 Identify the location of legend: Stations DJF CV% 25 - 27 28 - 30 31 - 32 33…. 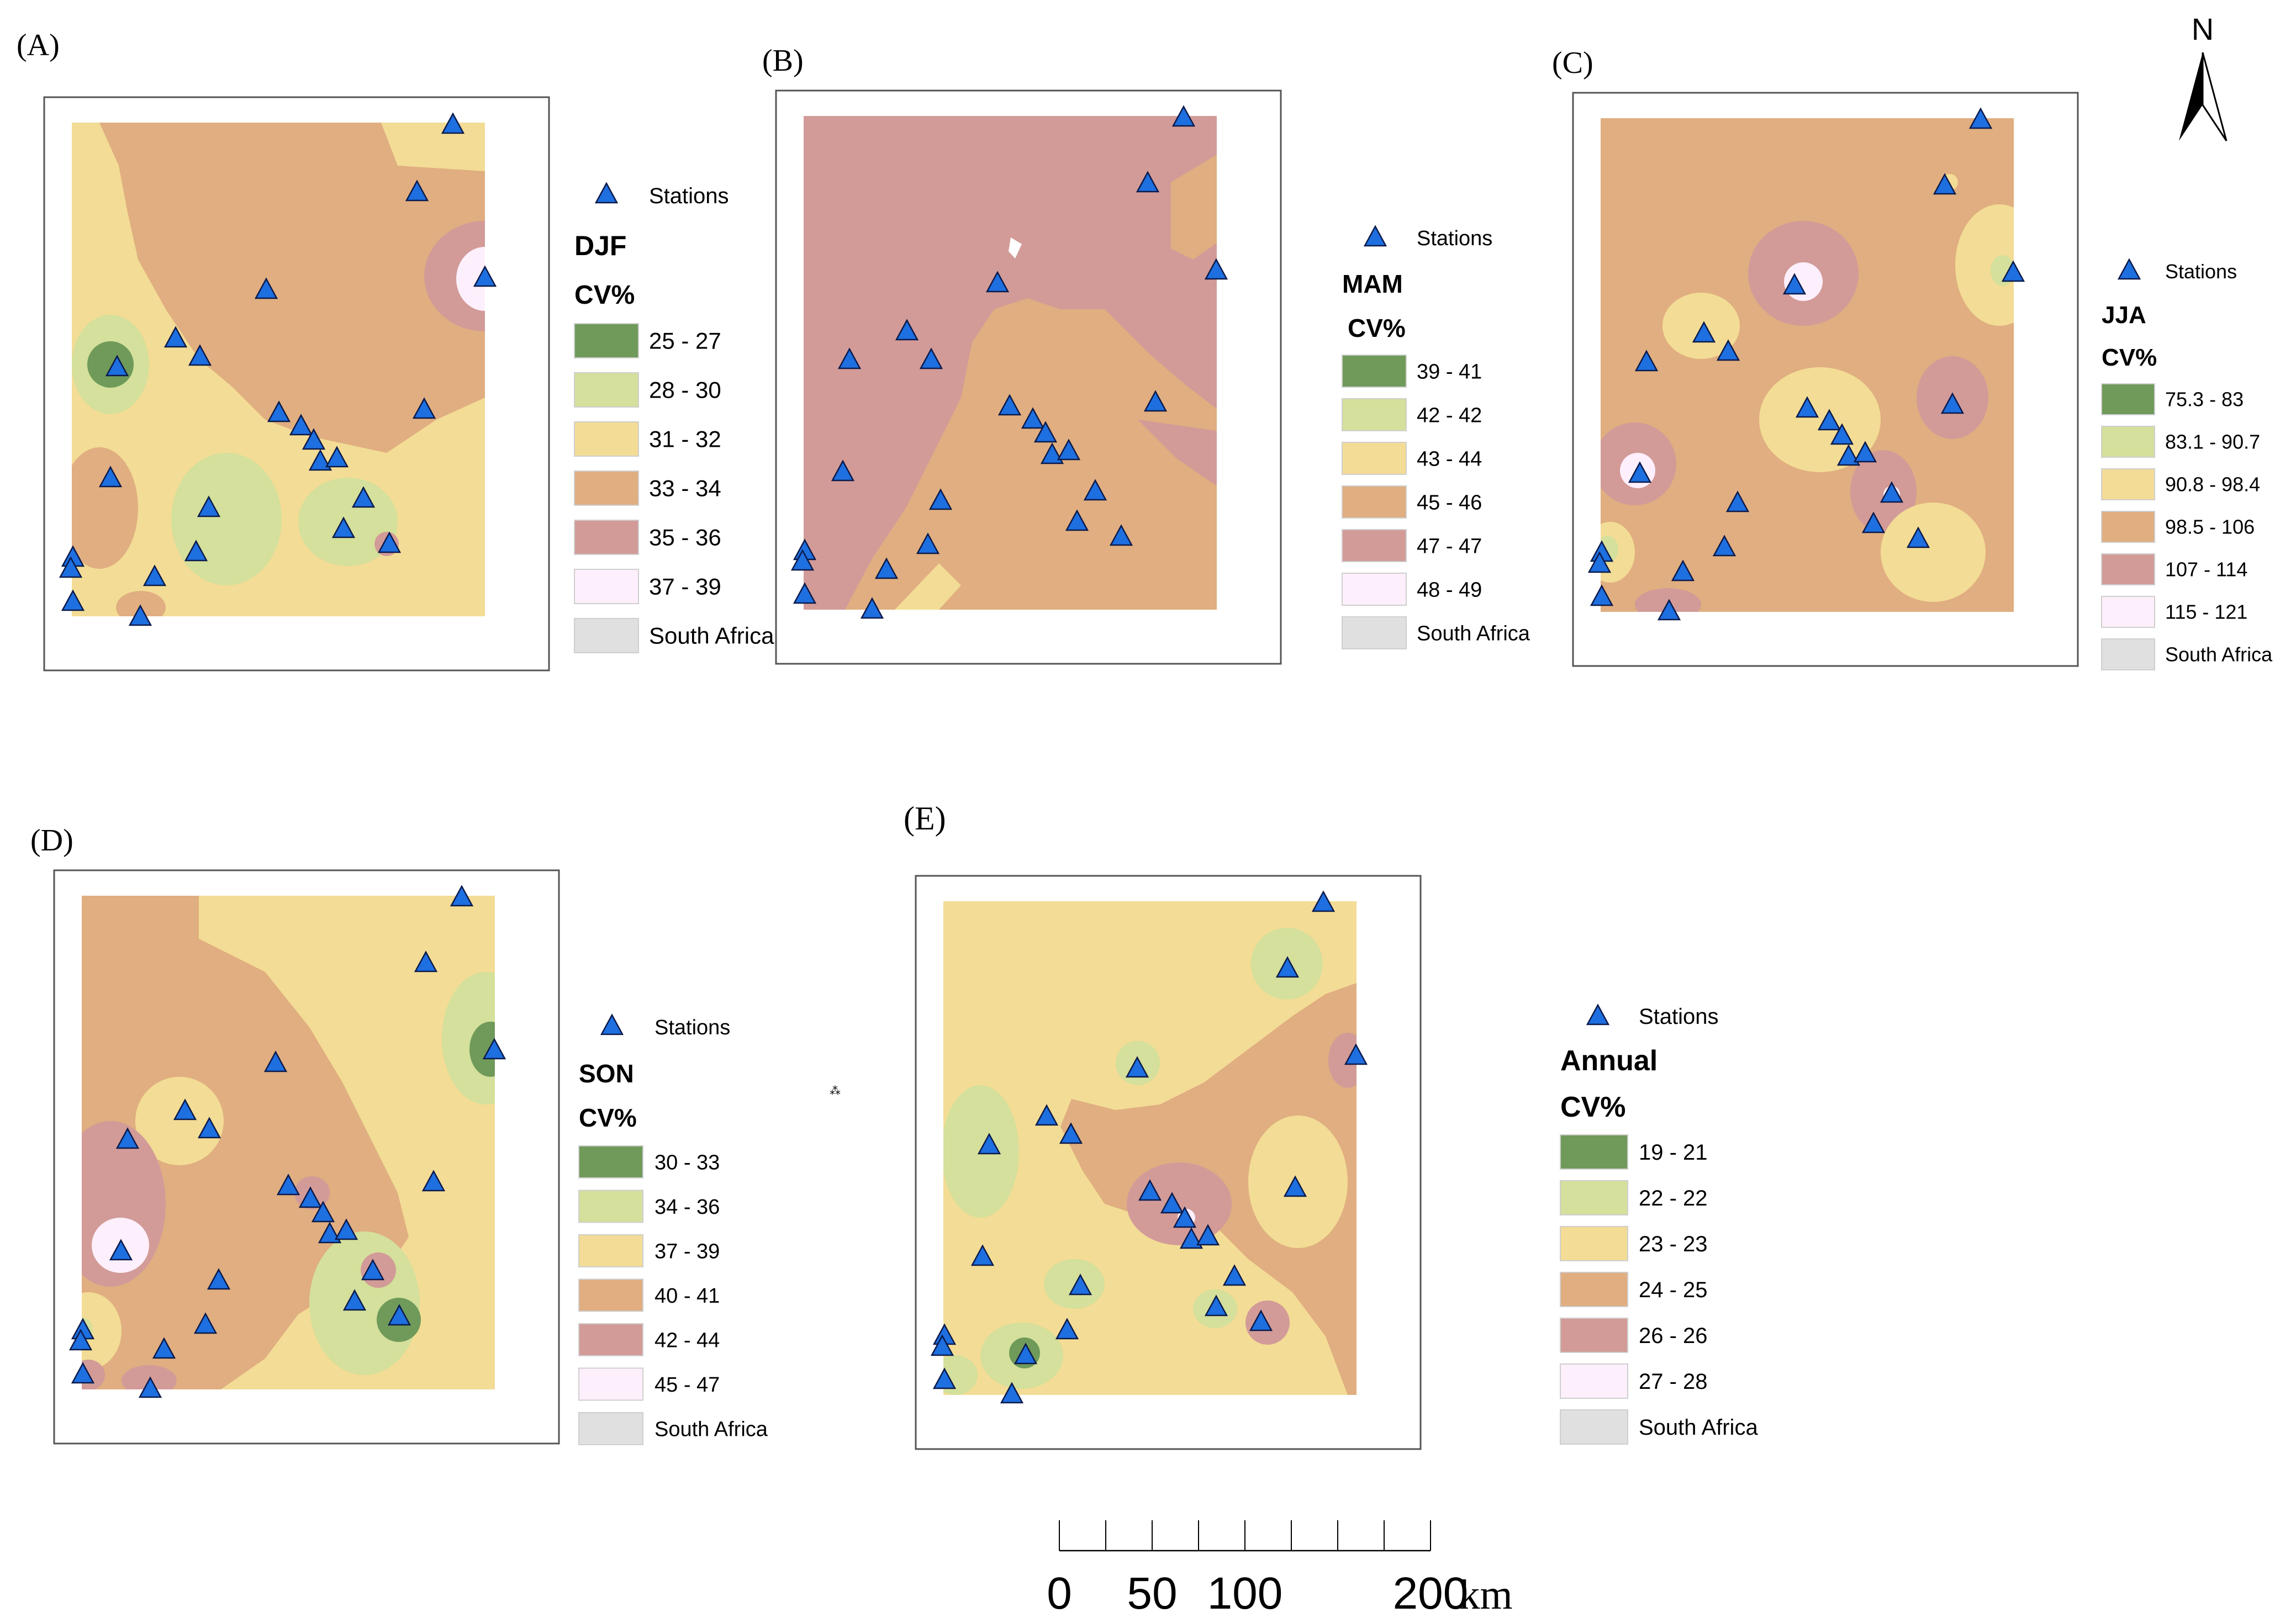
(674, 417).